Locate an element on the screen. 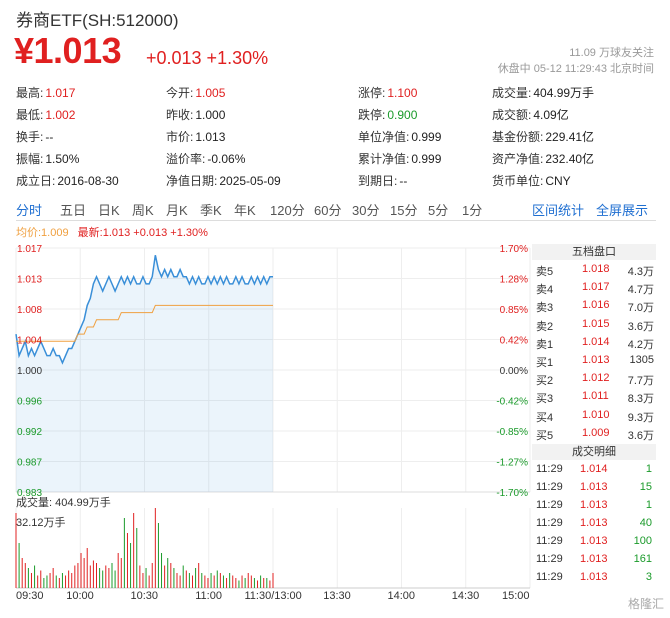 The width and height of the screenshot is (670, 618). order-book-price: 1.012 is located at coordinates (596, 378).